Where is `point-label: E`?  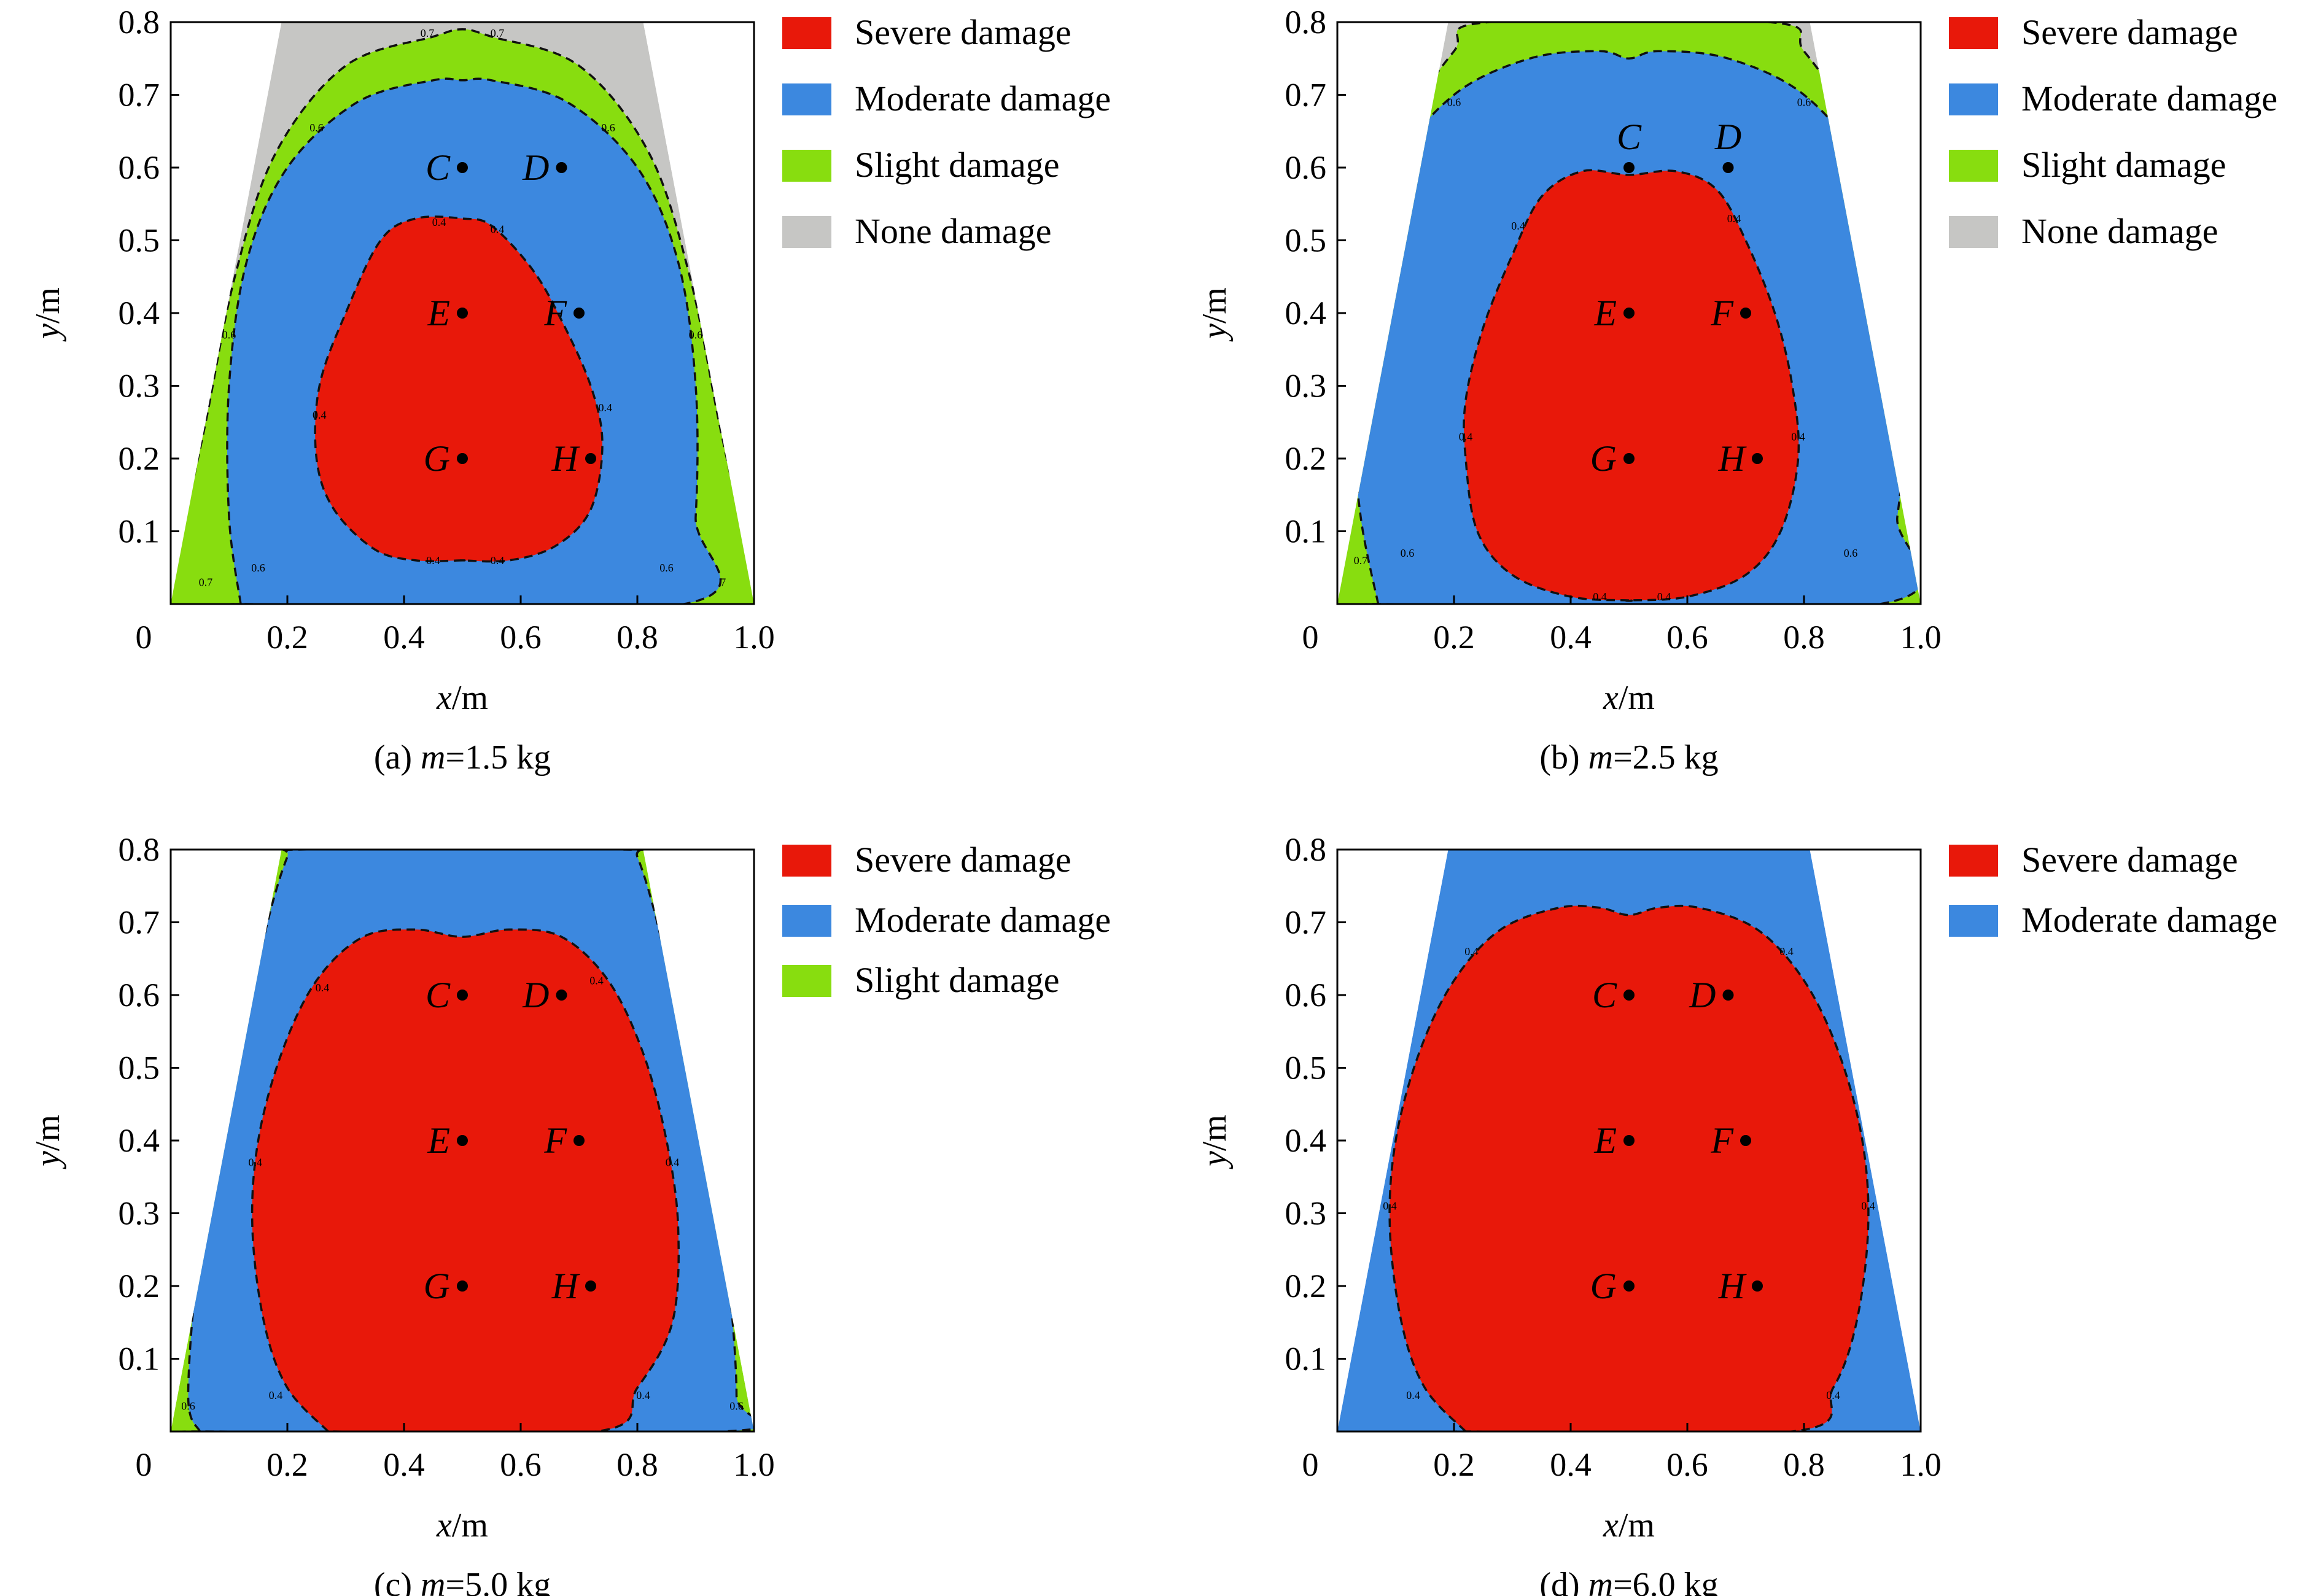
point-label: E is located at coordinates (438, 313).